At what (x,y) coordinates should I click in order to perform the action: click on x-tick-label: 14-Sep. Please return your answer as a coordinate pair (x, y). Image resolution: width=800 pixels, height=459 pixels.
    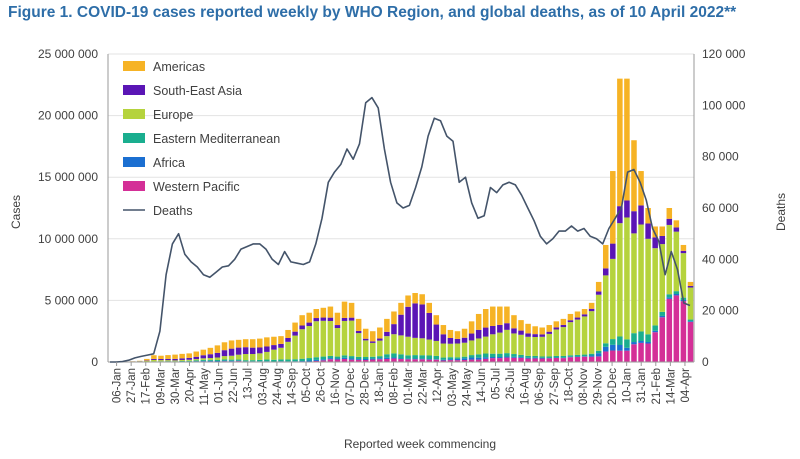
    Looking at the image, I should click on (293, 386).